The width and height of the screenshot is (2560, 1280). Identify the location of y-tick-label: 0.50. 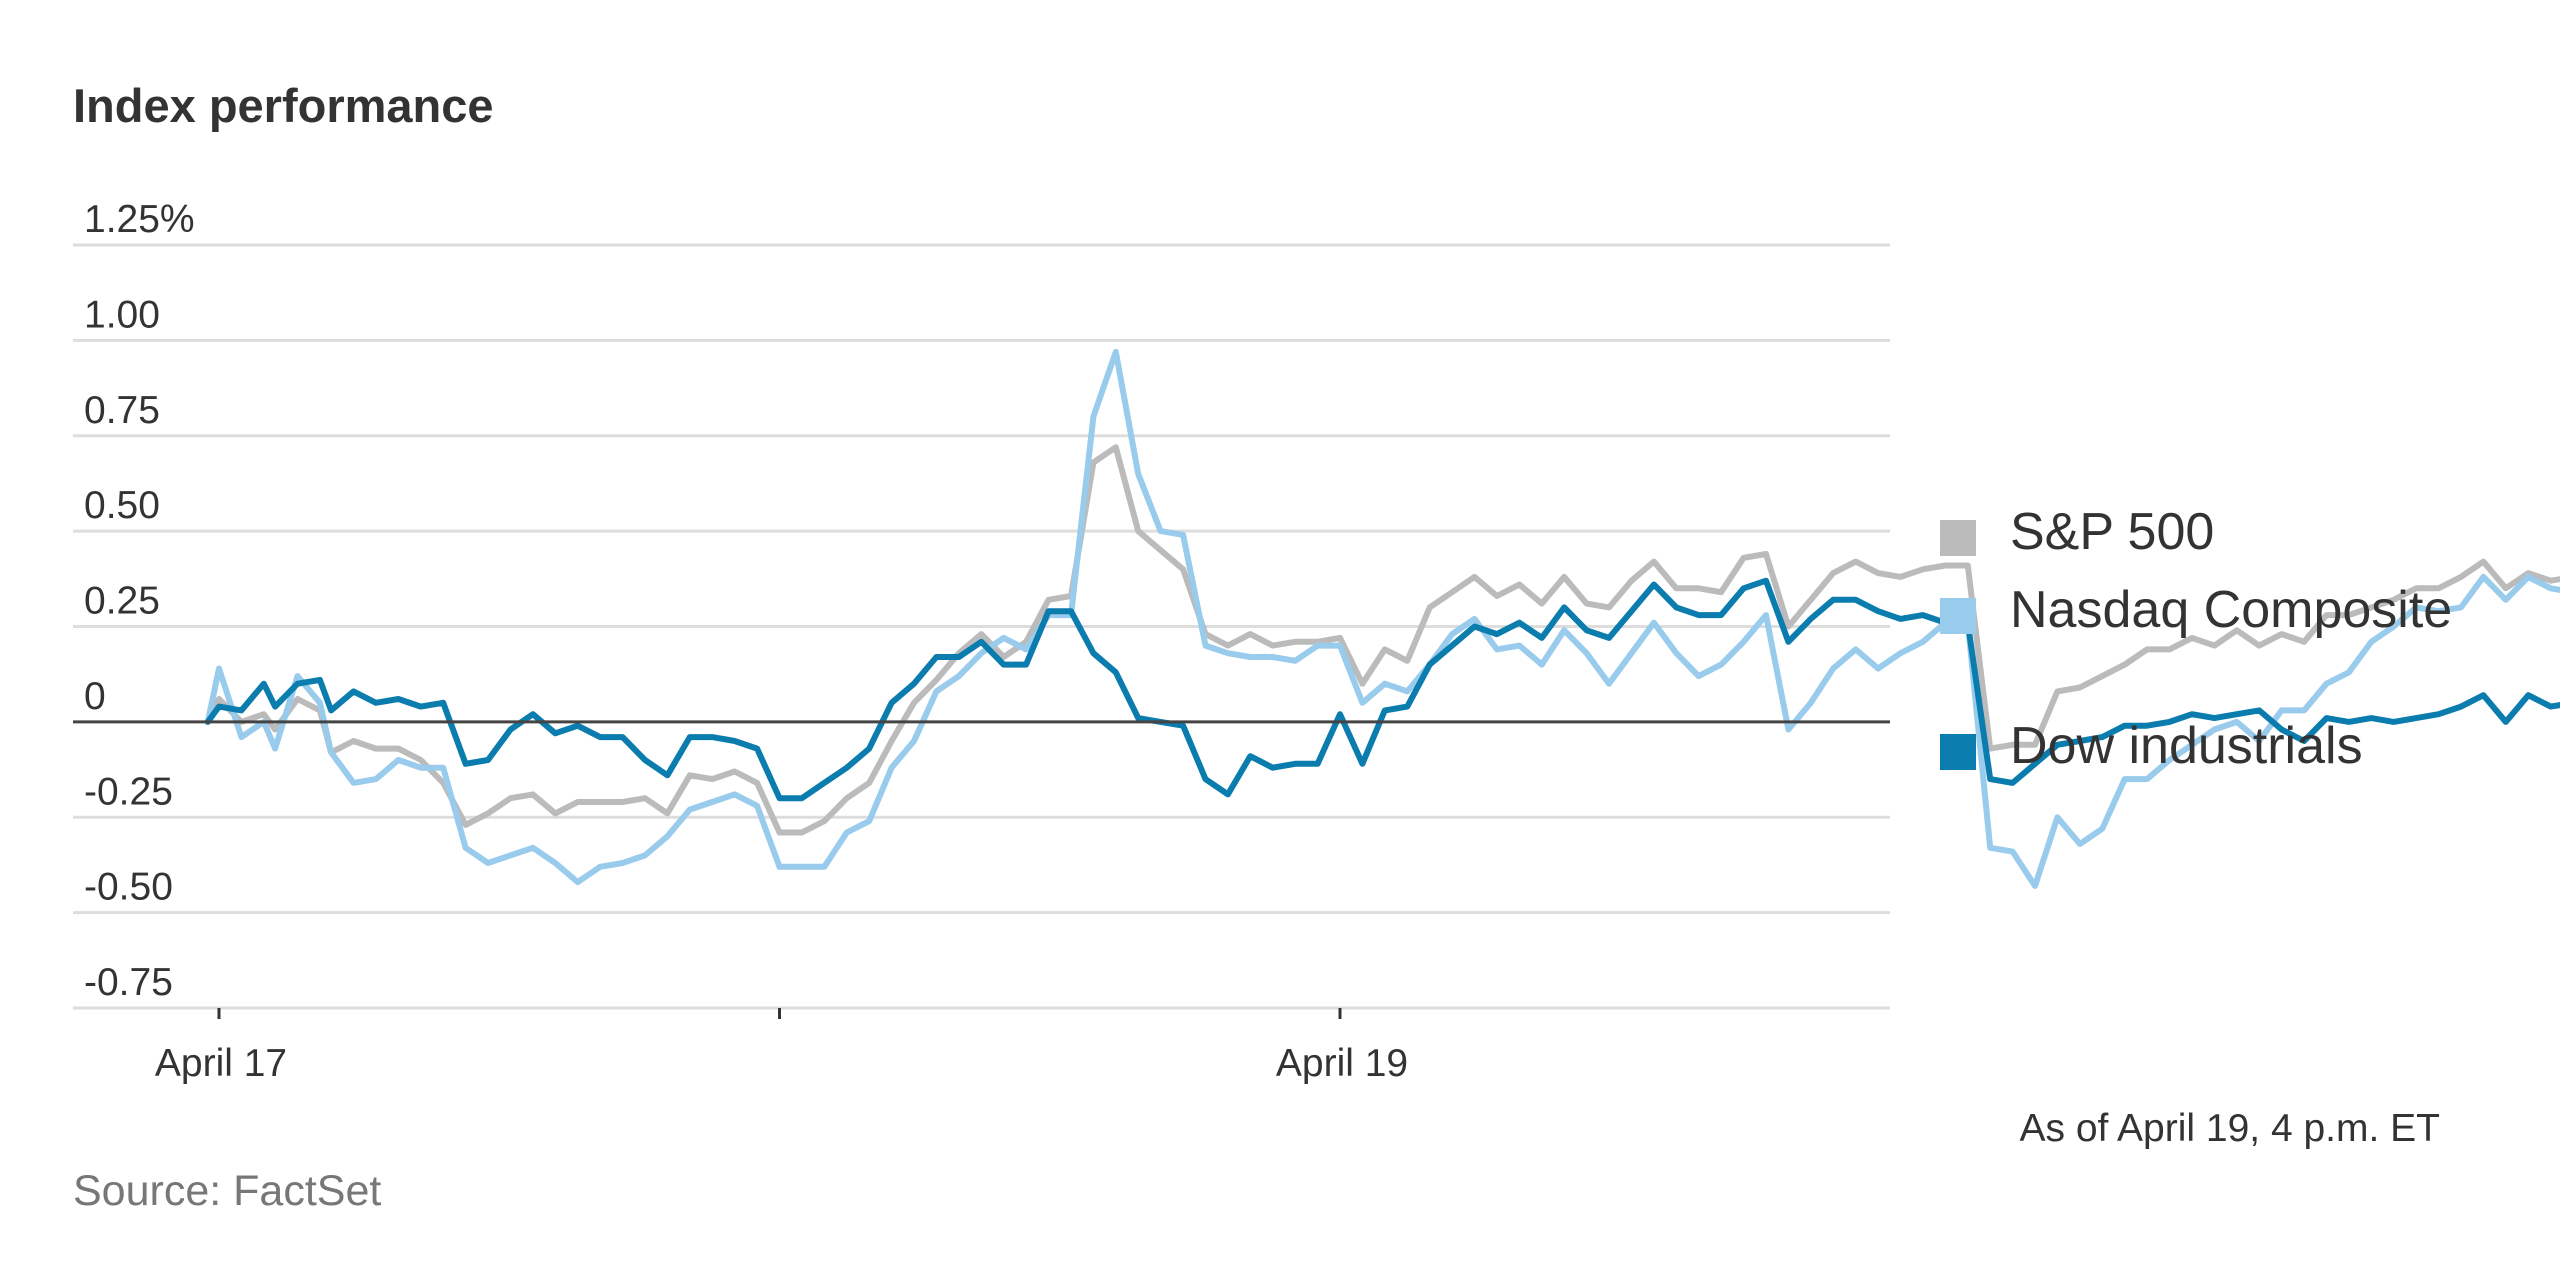
(122, 505).